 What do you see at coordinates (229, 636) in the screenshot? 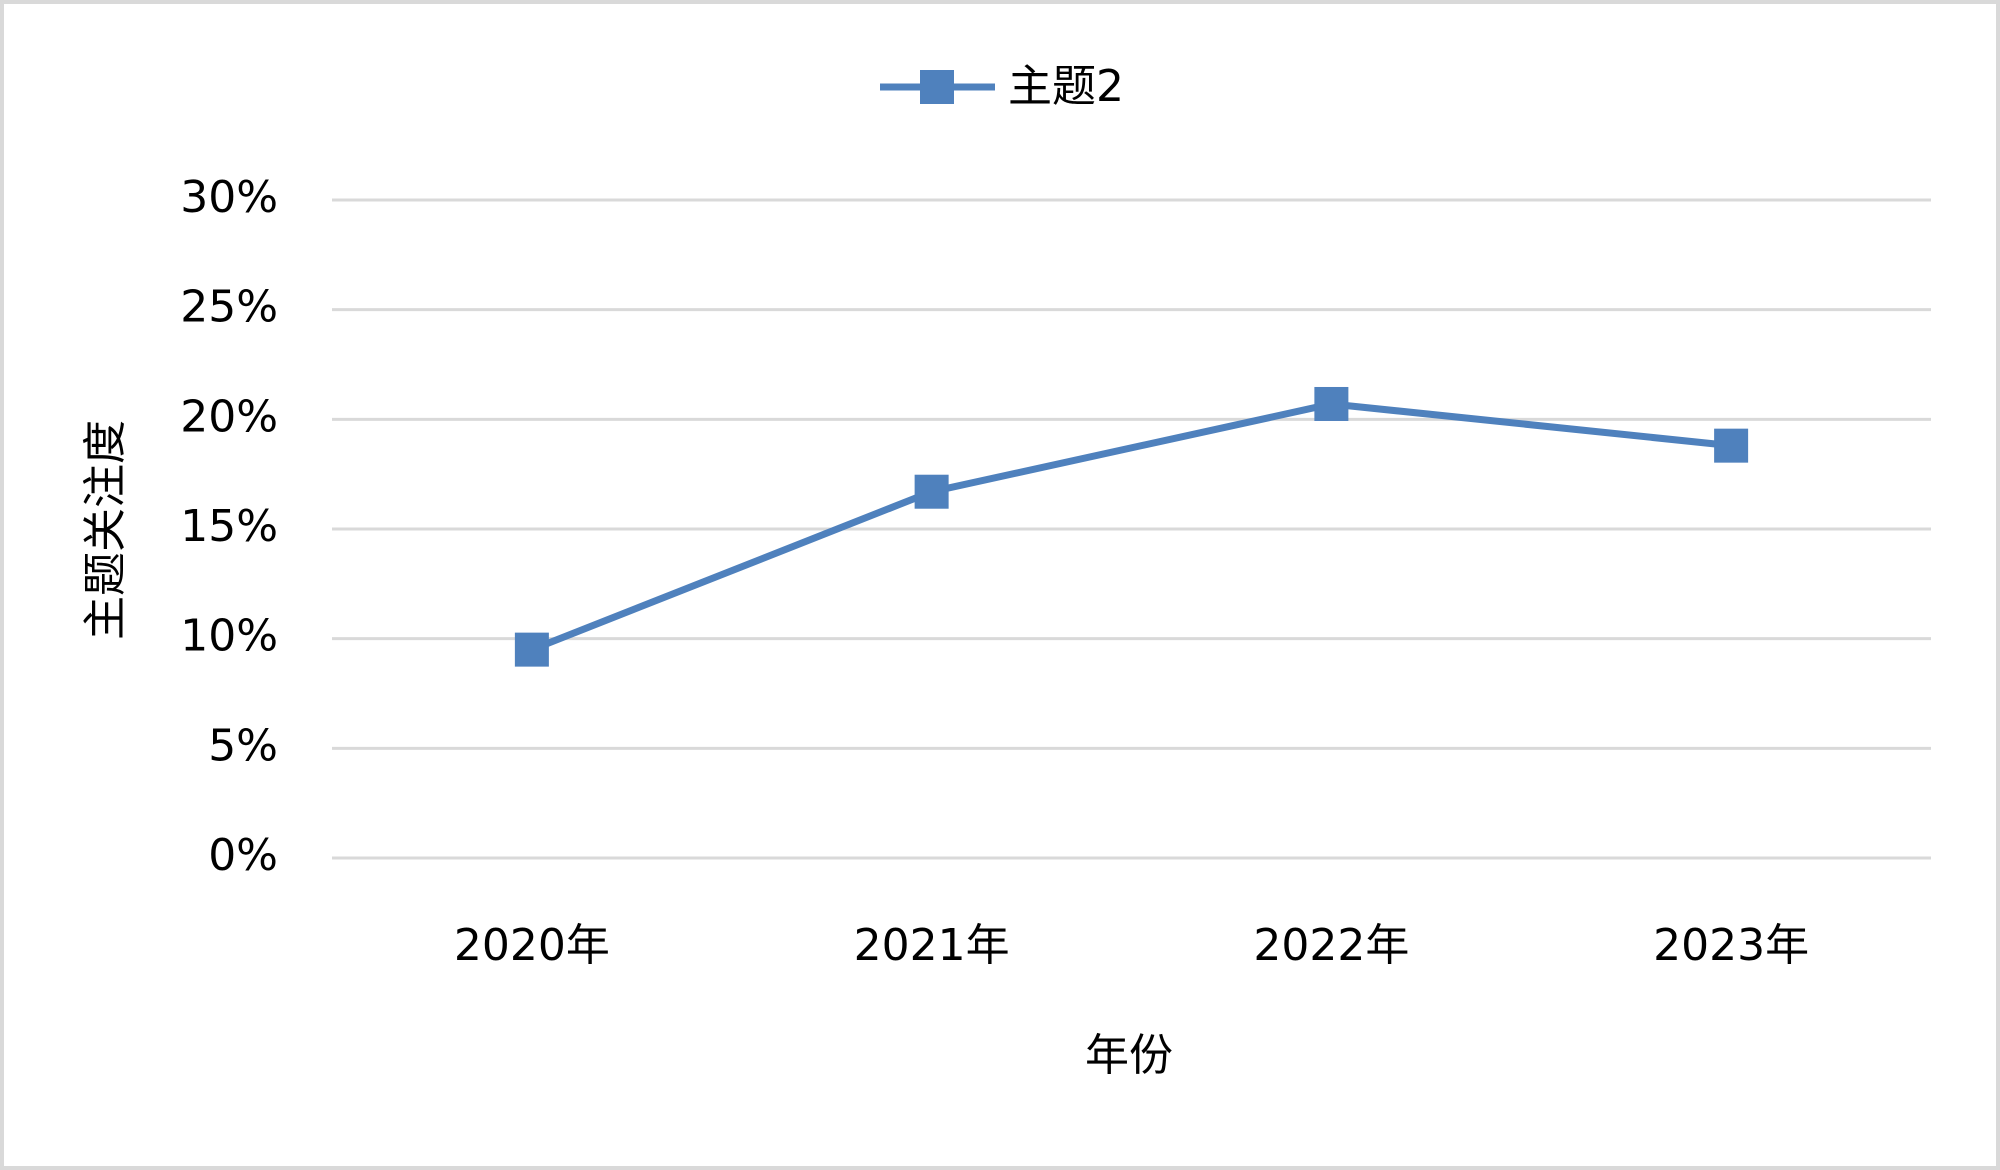
I see `y-tick-label: 10%` at bounding box center [229, 636].